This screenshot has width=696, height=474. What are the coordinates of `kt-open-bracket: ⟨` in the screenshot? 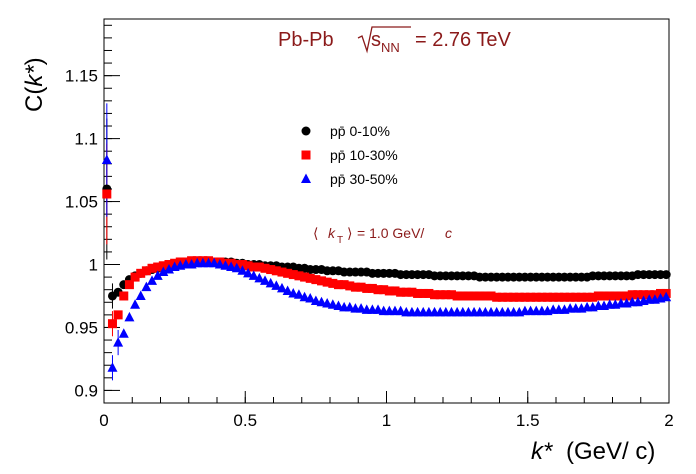 It's located at (315, 233).